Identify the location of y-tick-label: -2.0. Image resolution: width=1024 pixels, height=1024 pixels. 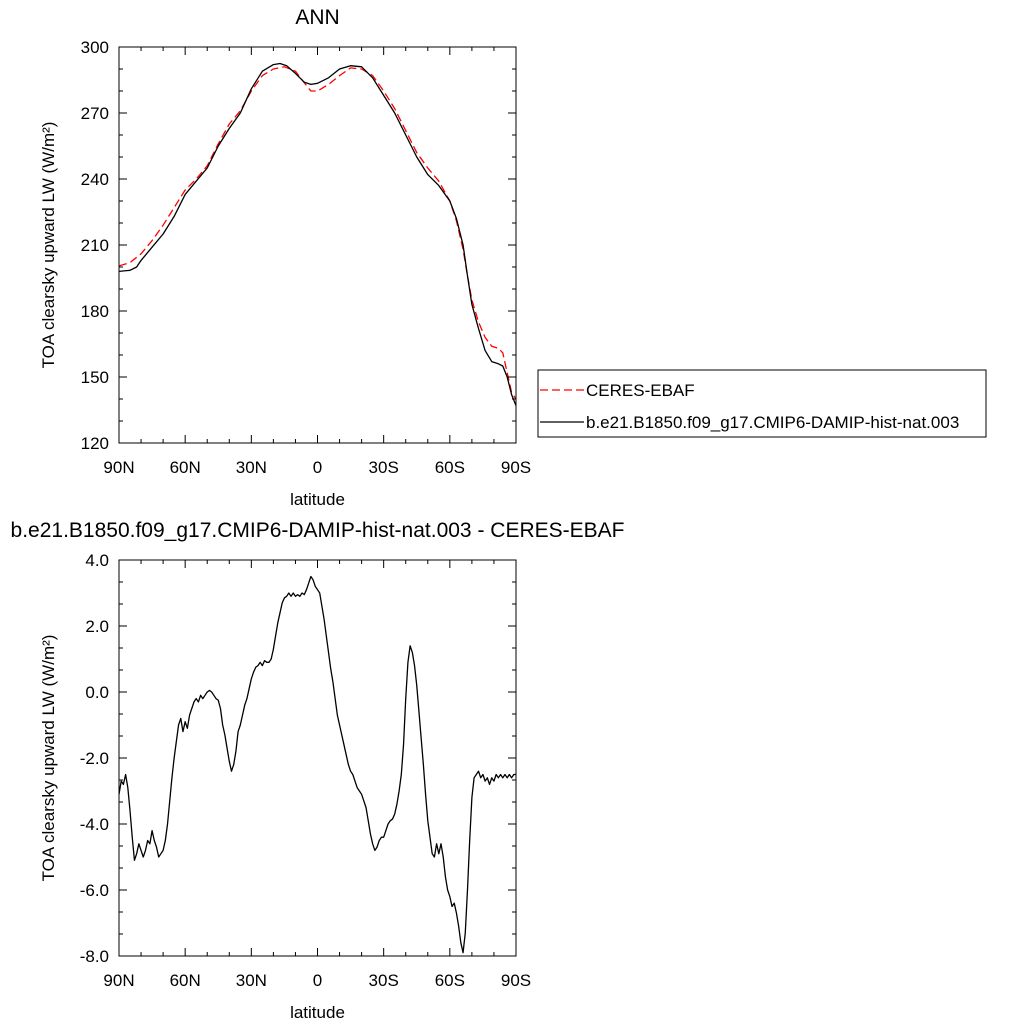
(94, 758).